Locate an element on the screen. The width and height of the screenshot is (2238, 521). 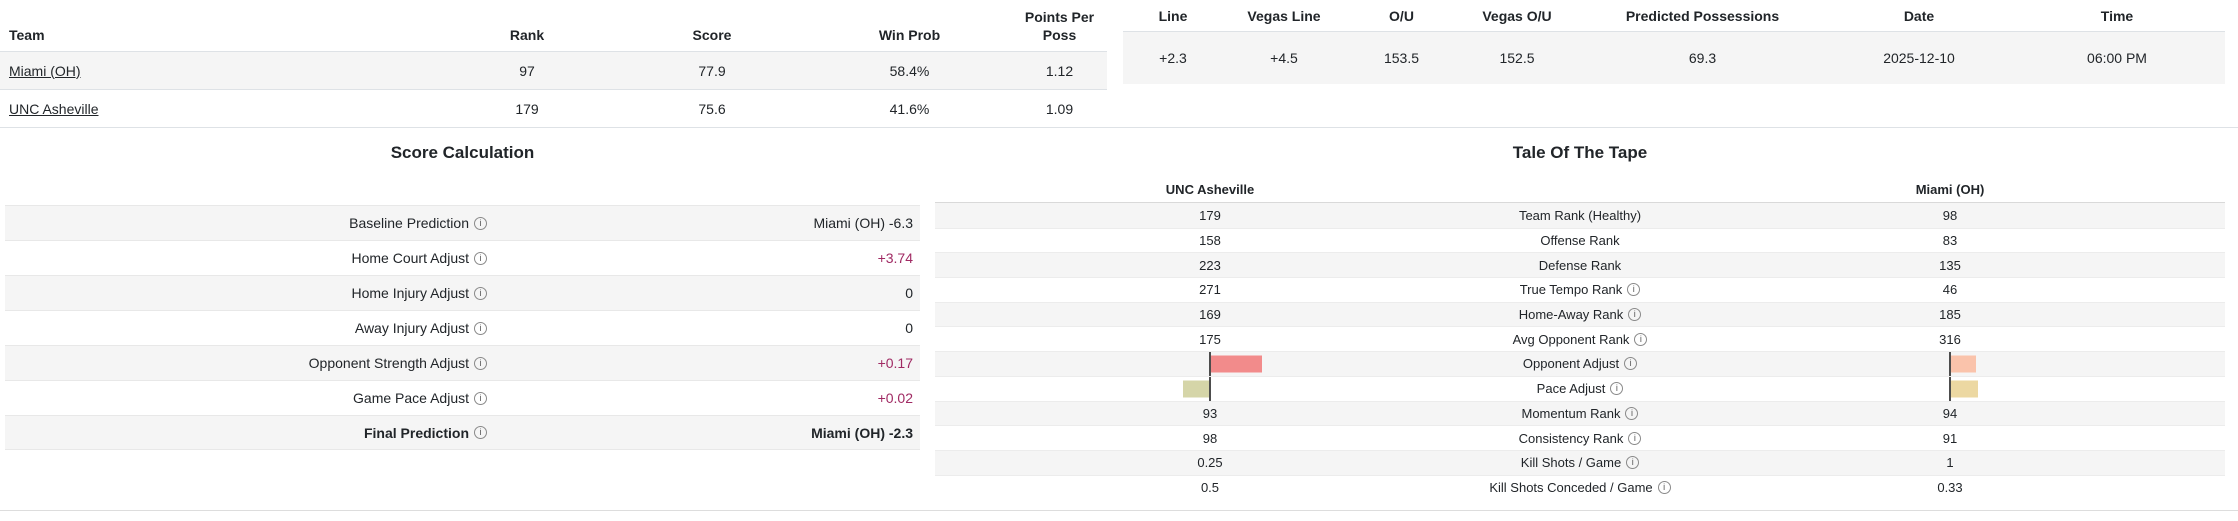
score-calc-row: Home Injury Adjust i 0 is located at coordinates (462, 292).